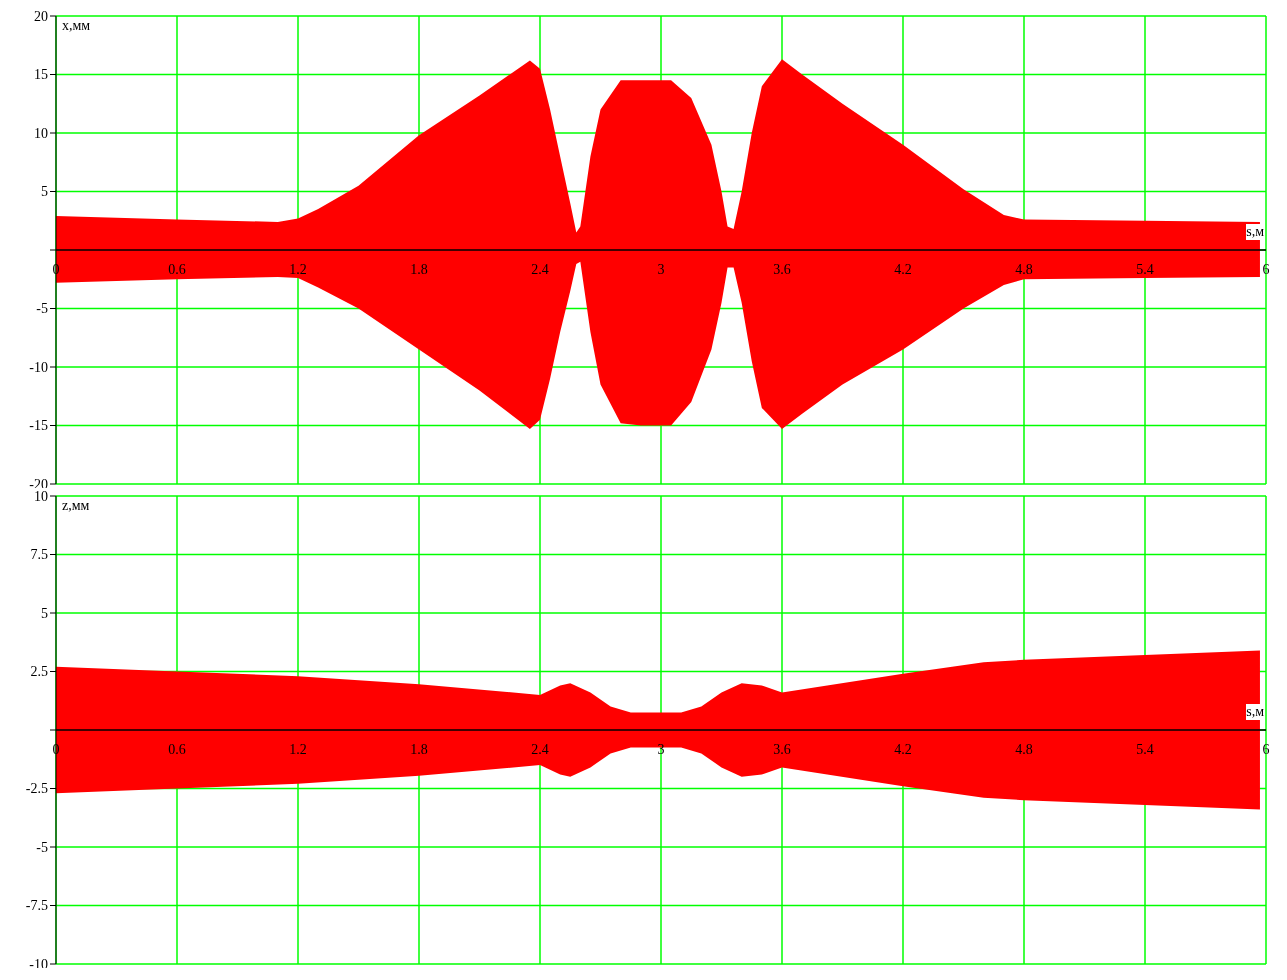  Describe the element at coordinates (41, 75) in the screenshot. I see `y-tick-label: 15` at that location.